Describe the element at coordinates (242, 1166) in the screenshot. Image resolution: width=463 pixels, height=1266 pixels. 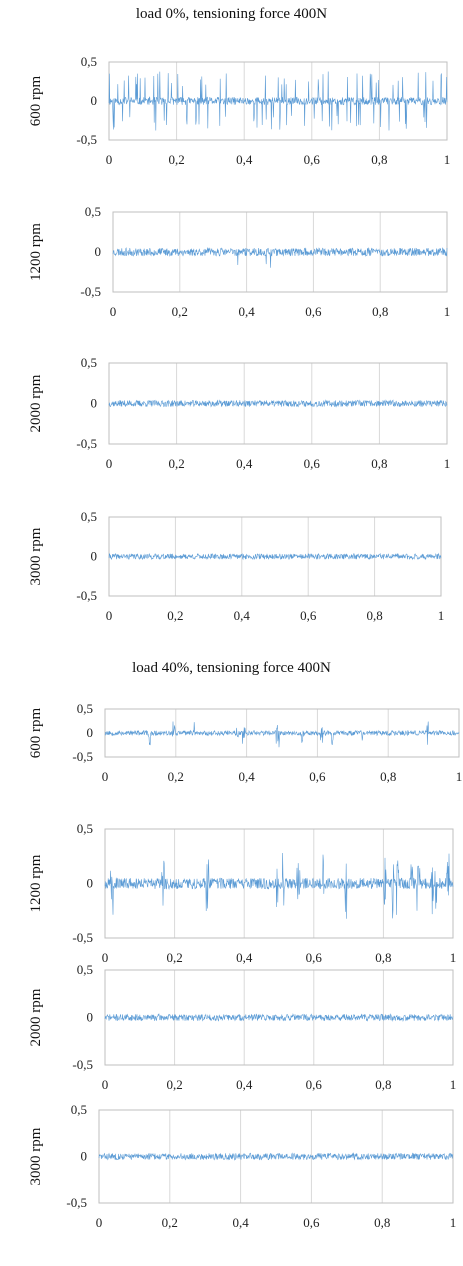
I see `chart-panel-7: 0,5 0 -0,5 0 0,2 0,4 0,6 0,8 1 3000 rpm` at that location.